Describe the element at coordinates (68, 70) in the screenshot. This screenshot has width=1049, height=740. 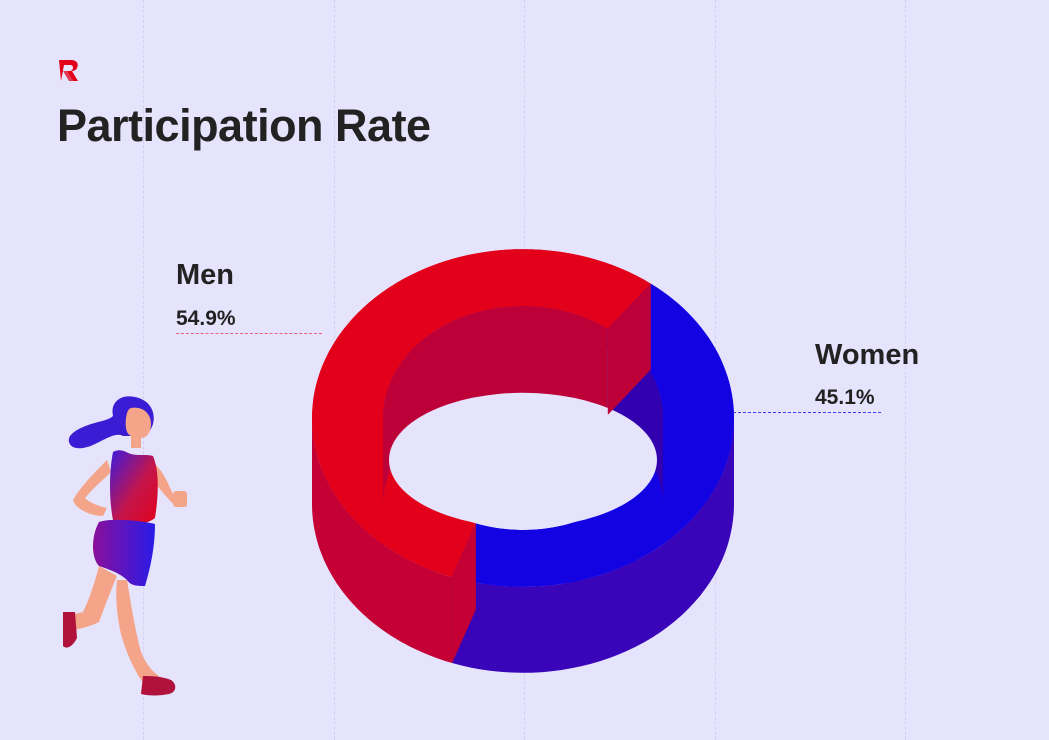
I see `r-logo-icon` at that location.